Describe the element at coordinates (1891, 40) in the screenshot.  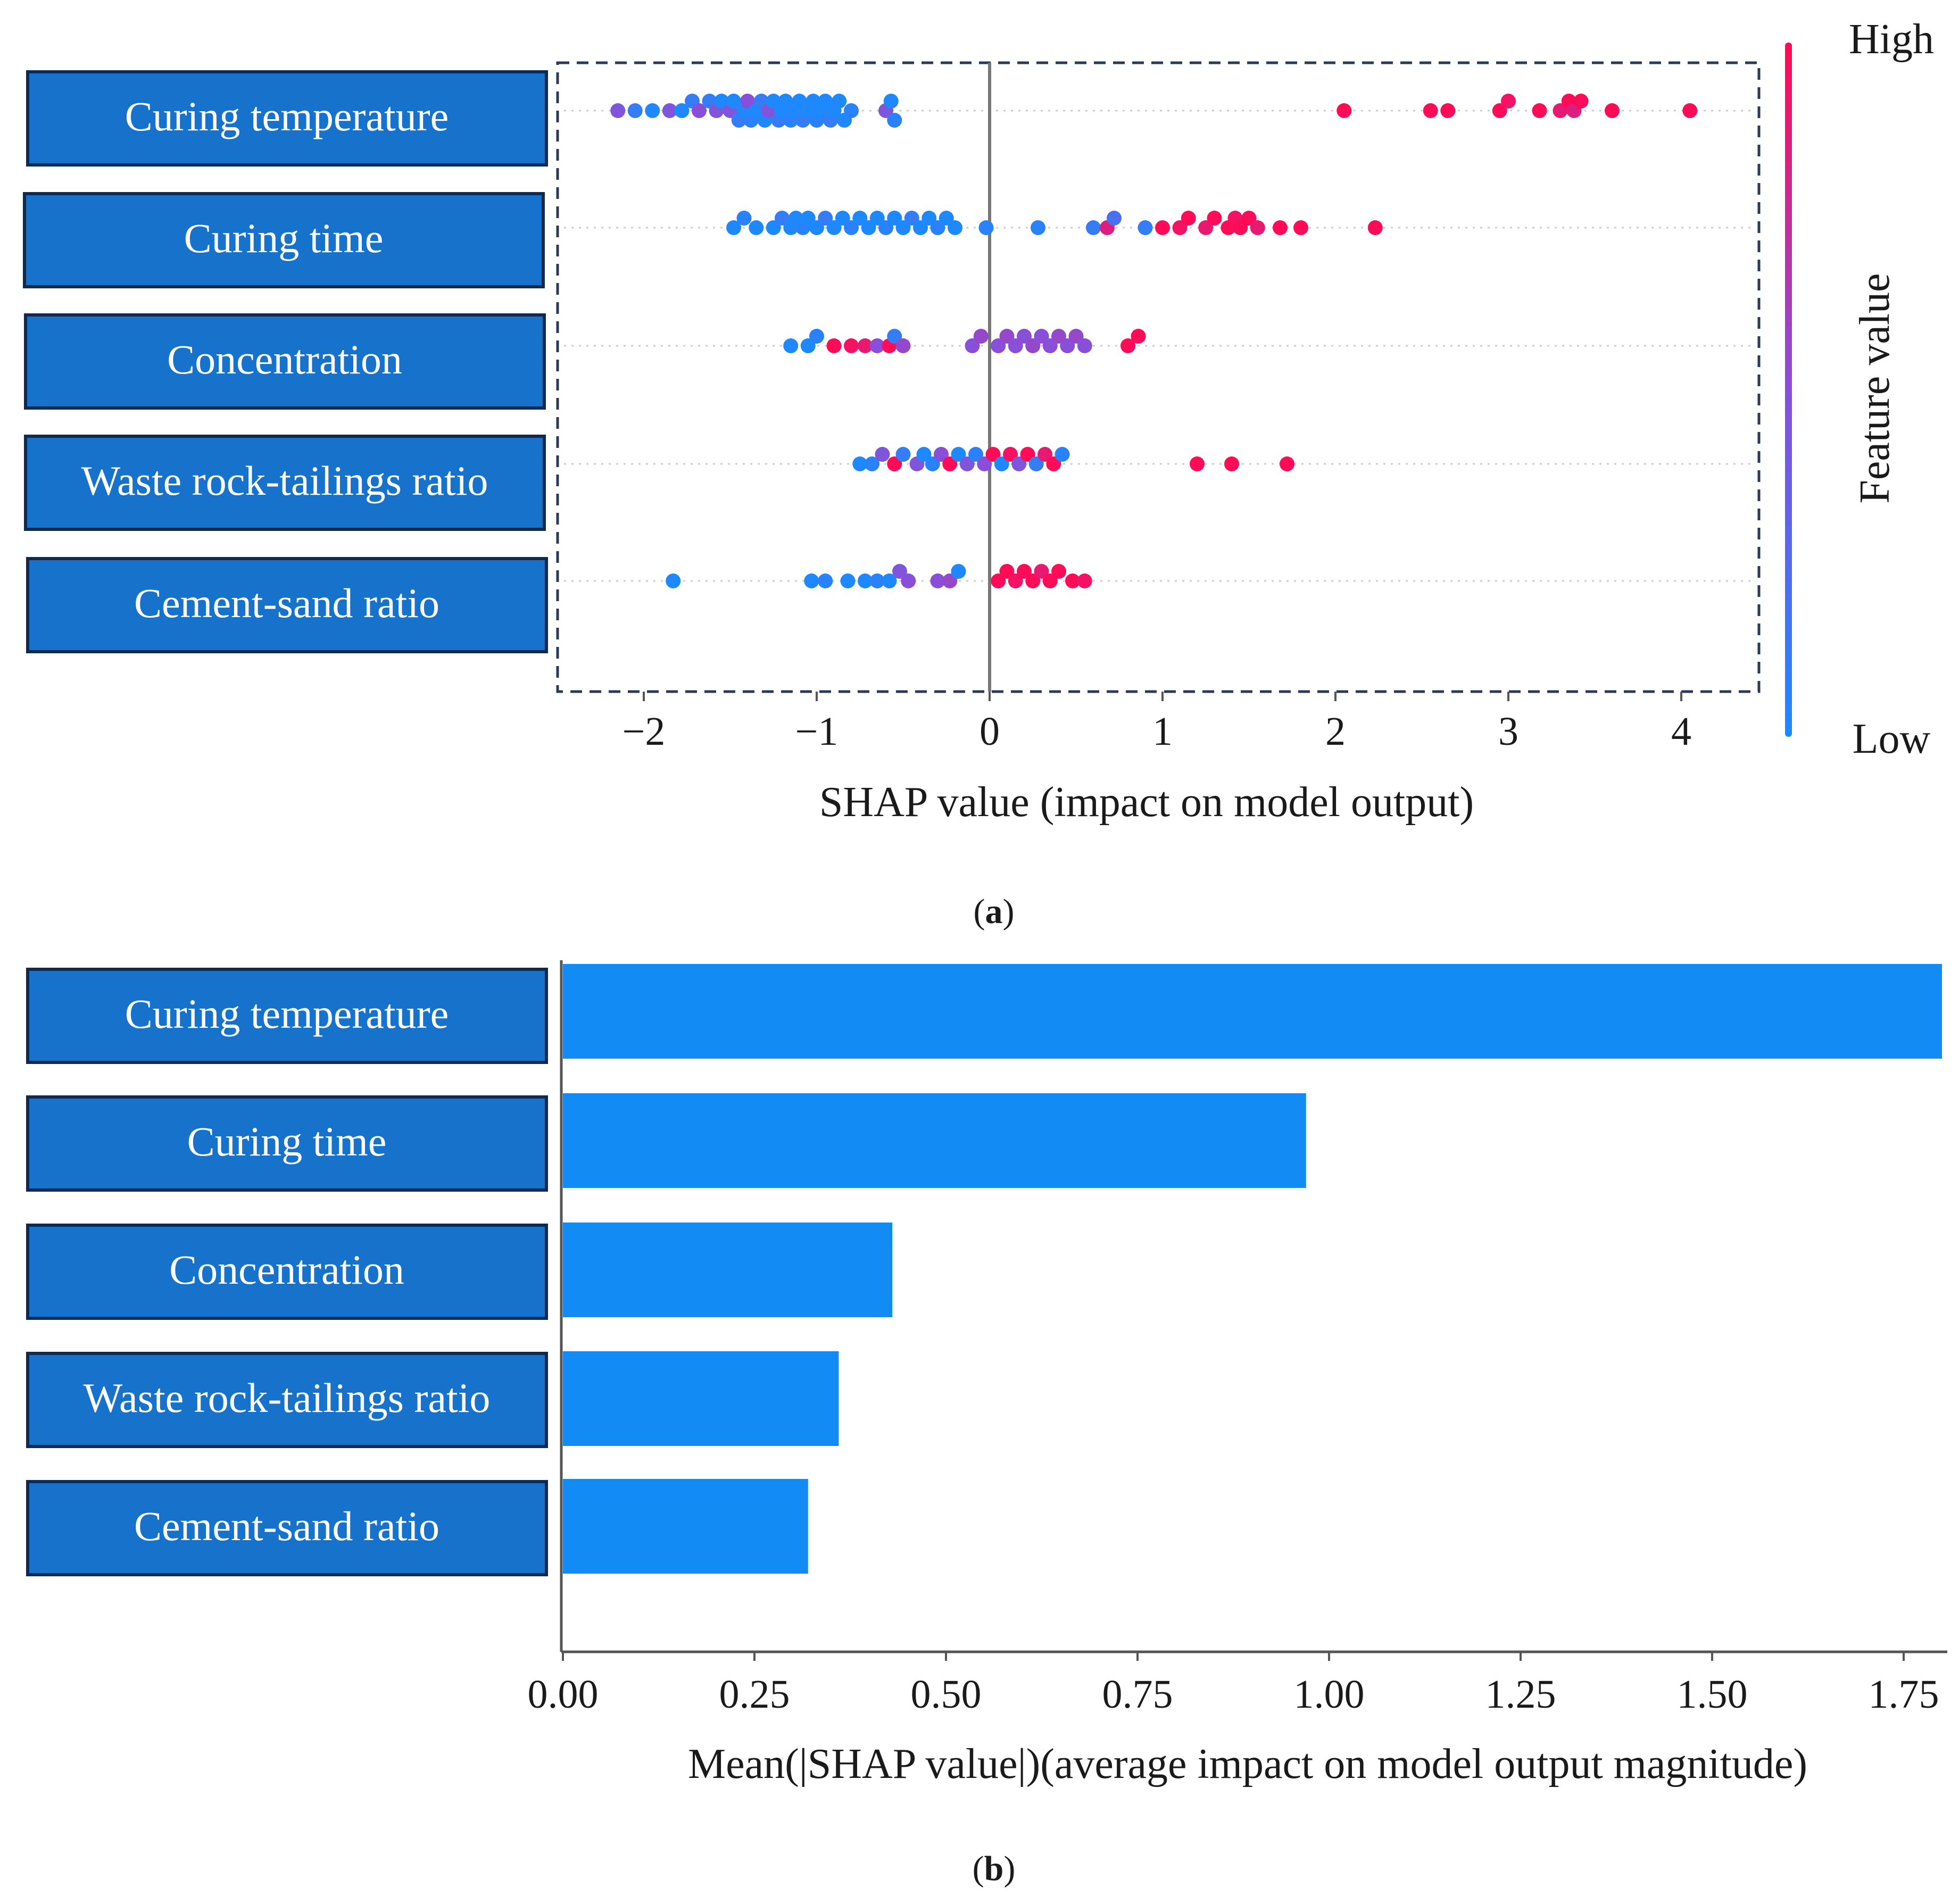
I see `colorbar-high-label: High` at that location.